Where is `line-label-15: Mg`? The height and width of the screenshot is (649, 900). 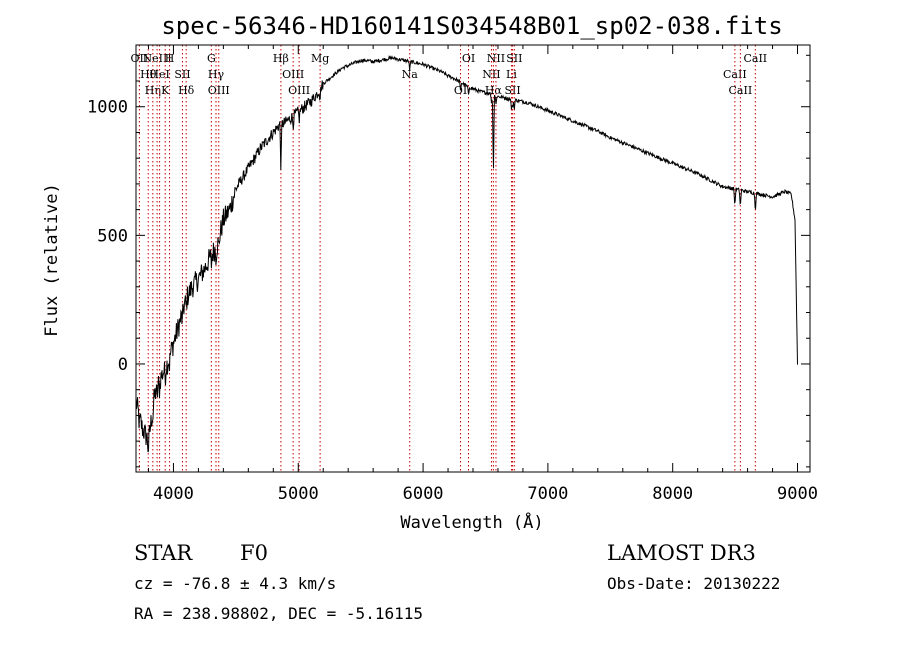
line-label-15: Mg is located at coordinates (320, 58).